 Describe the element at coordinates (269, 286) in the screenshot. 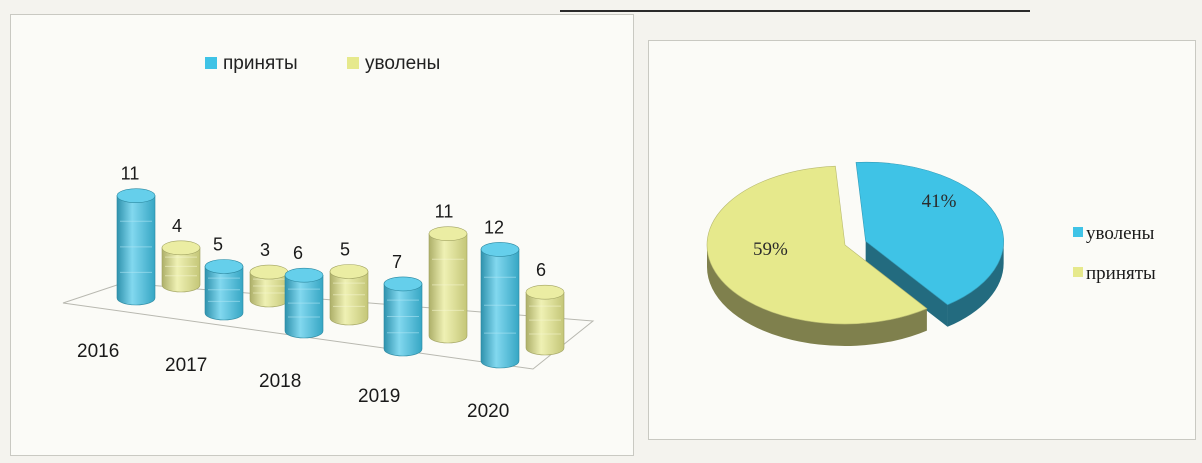

I see `bar-2017-уволены` at that location.